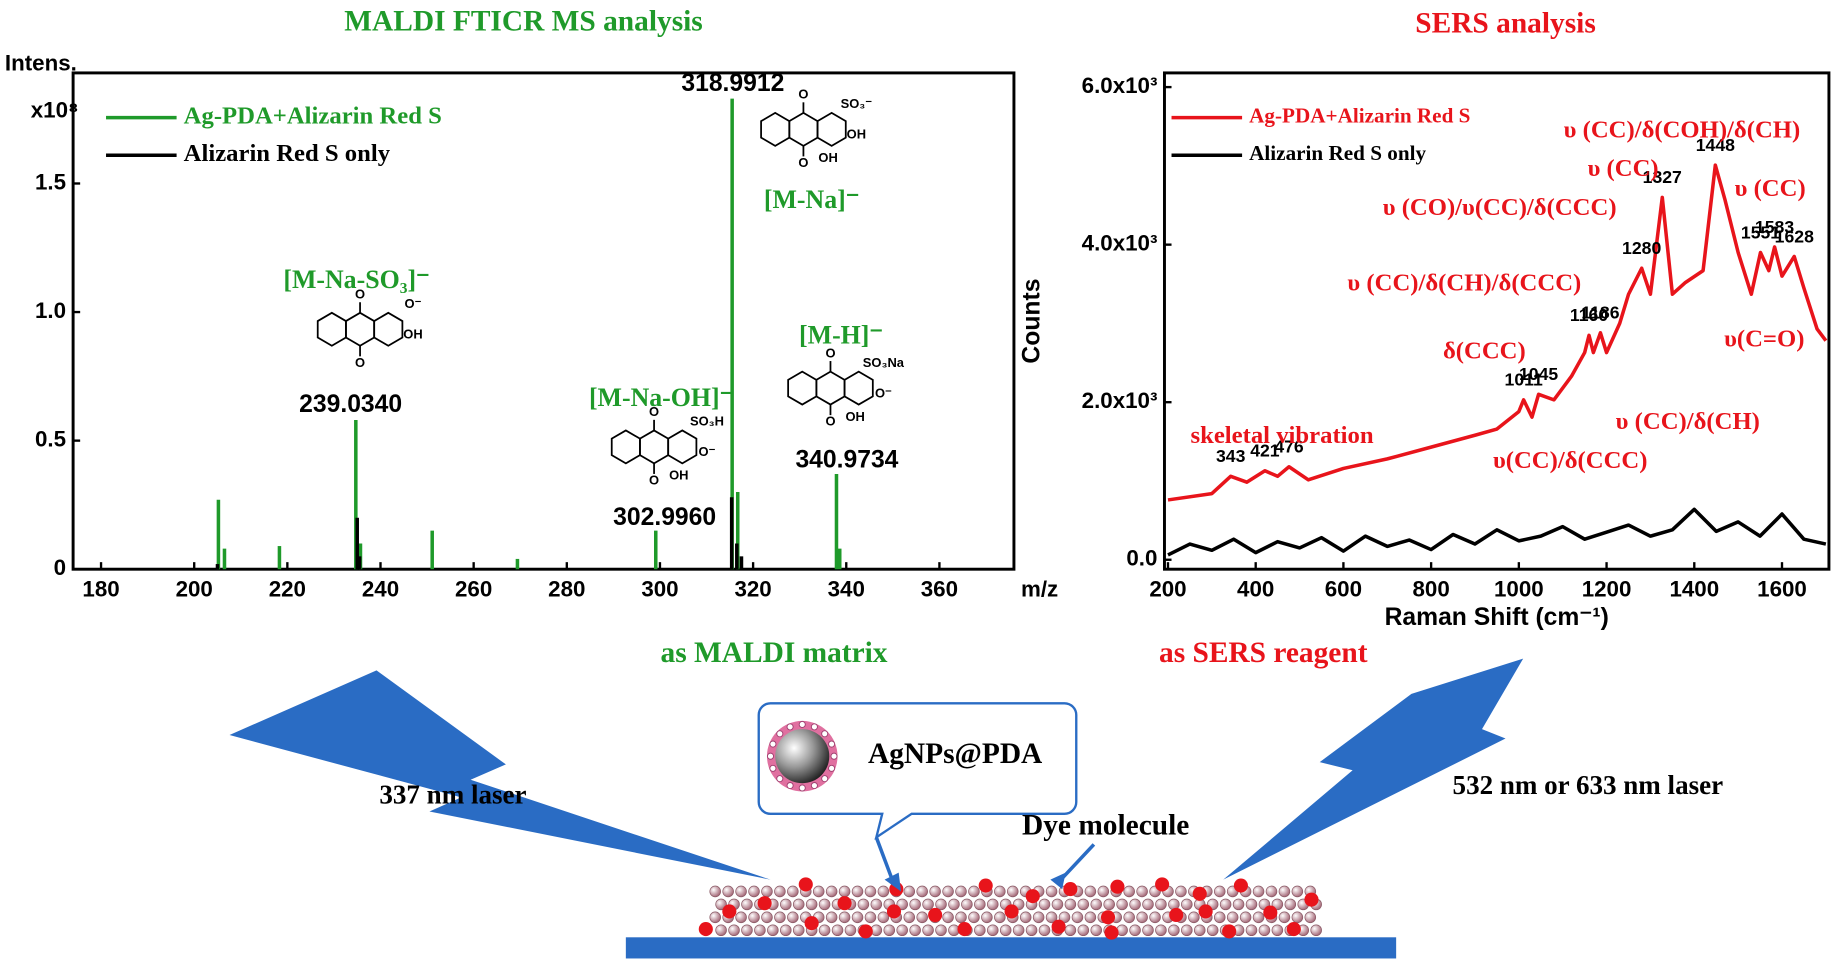 Image resolution: width=1835 pixels, height=962 pixels. Describe the element at coordinates (856, 134) in the screenshot. I see `structure-label: OH` at that location.